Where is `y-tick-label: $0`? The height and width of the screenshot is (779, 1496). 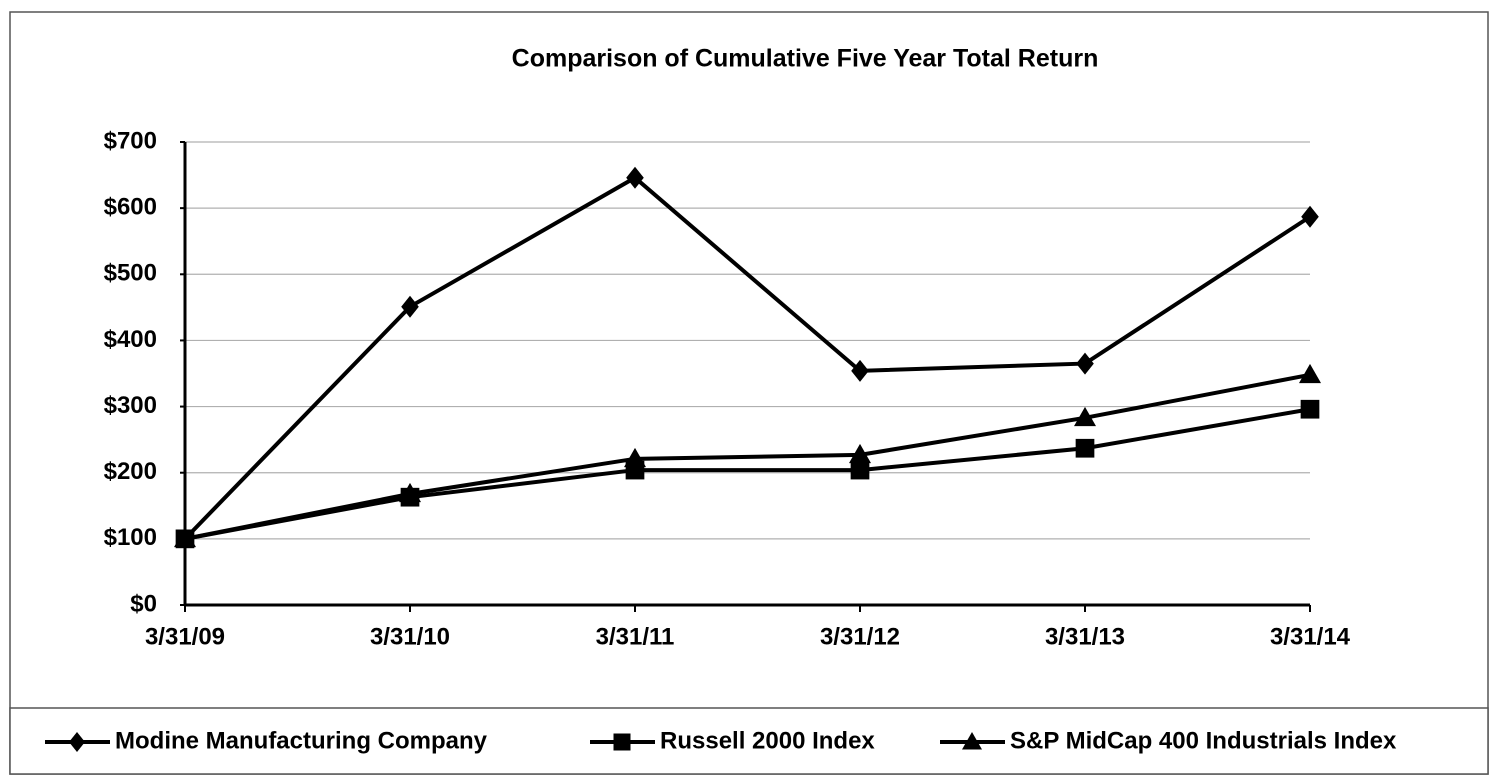
y-tick-label: $0 is located at coordinates (143, 603).